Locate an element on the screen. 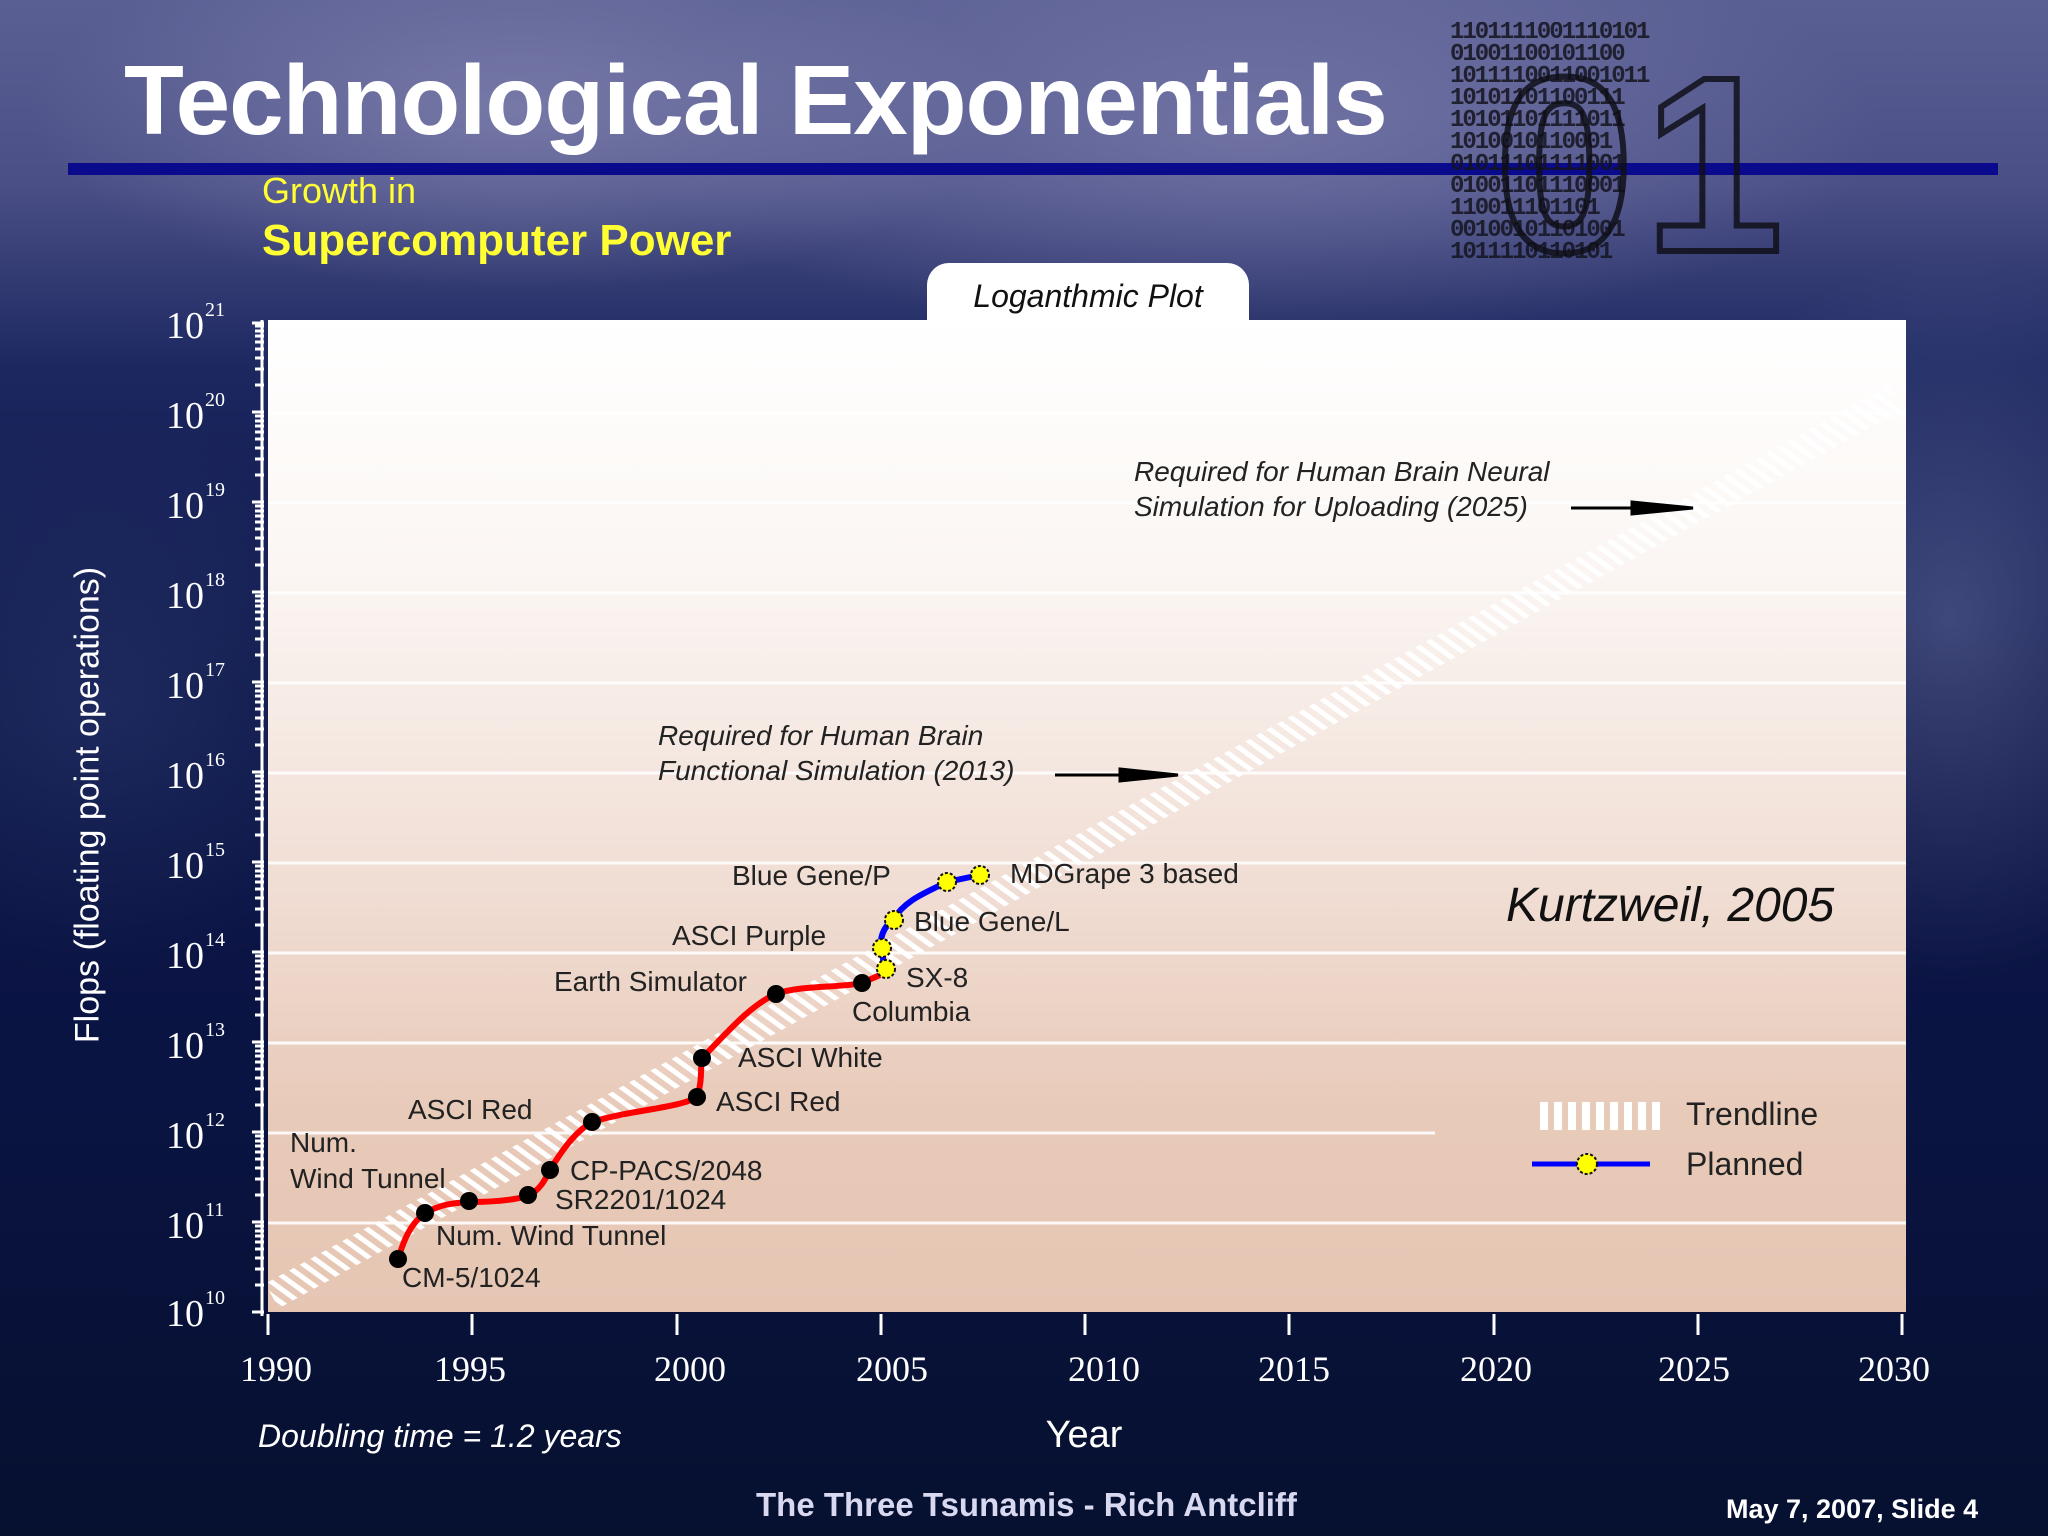 The image size is (2048, 1536). chart-subtitle-line2: Supercomputer Power is located at coordinates (497, 240).